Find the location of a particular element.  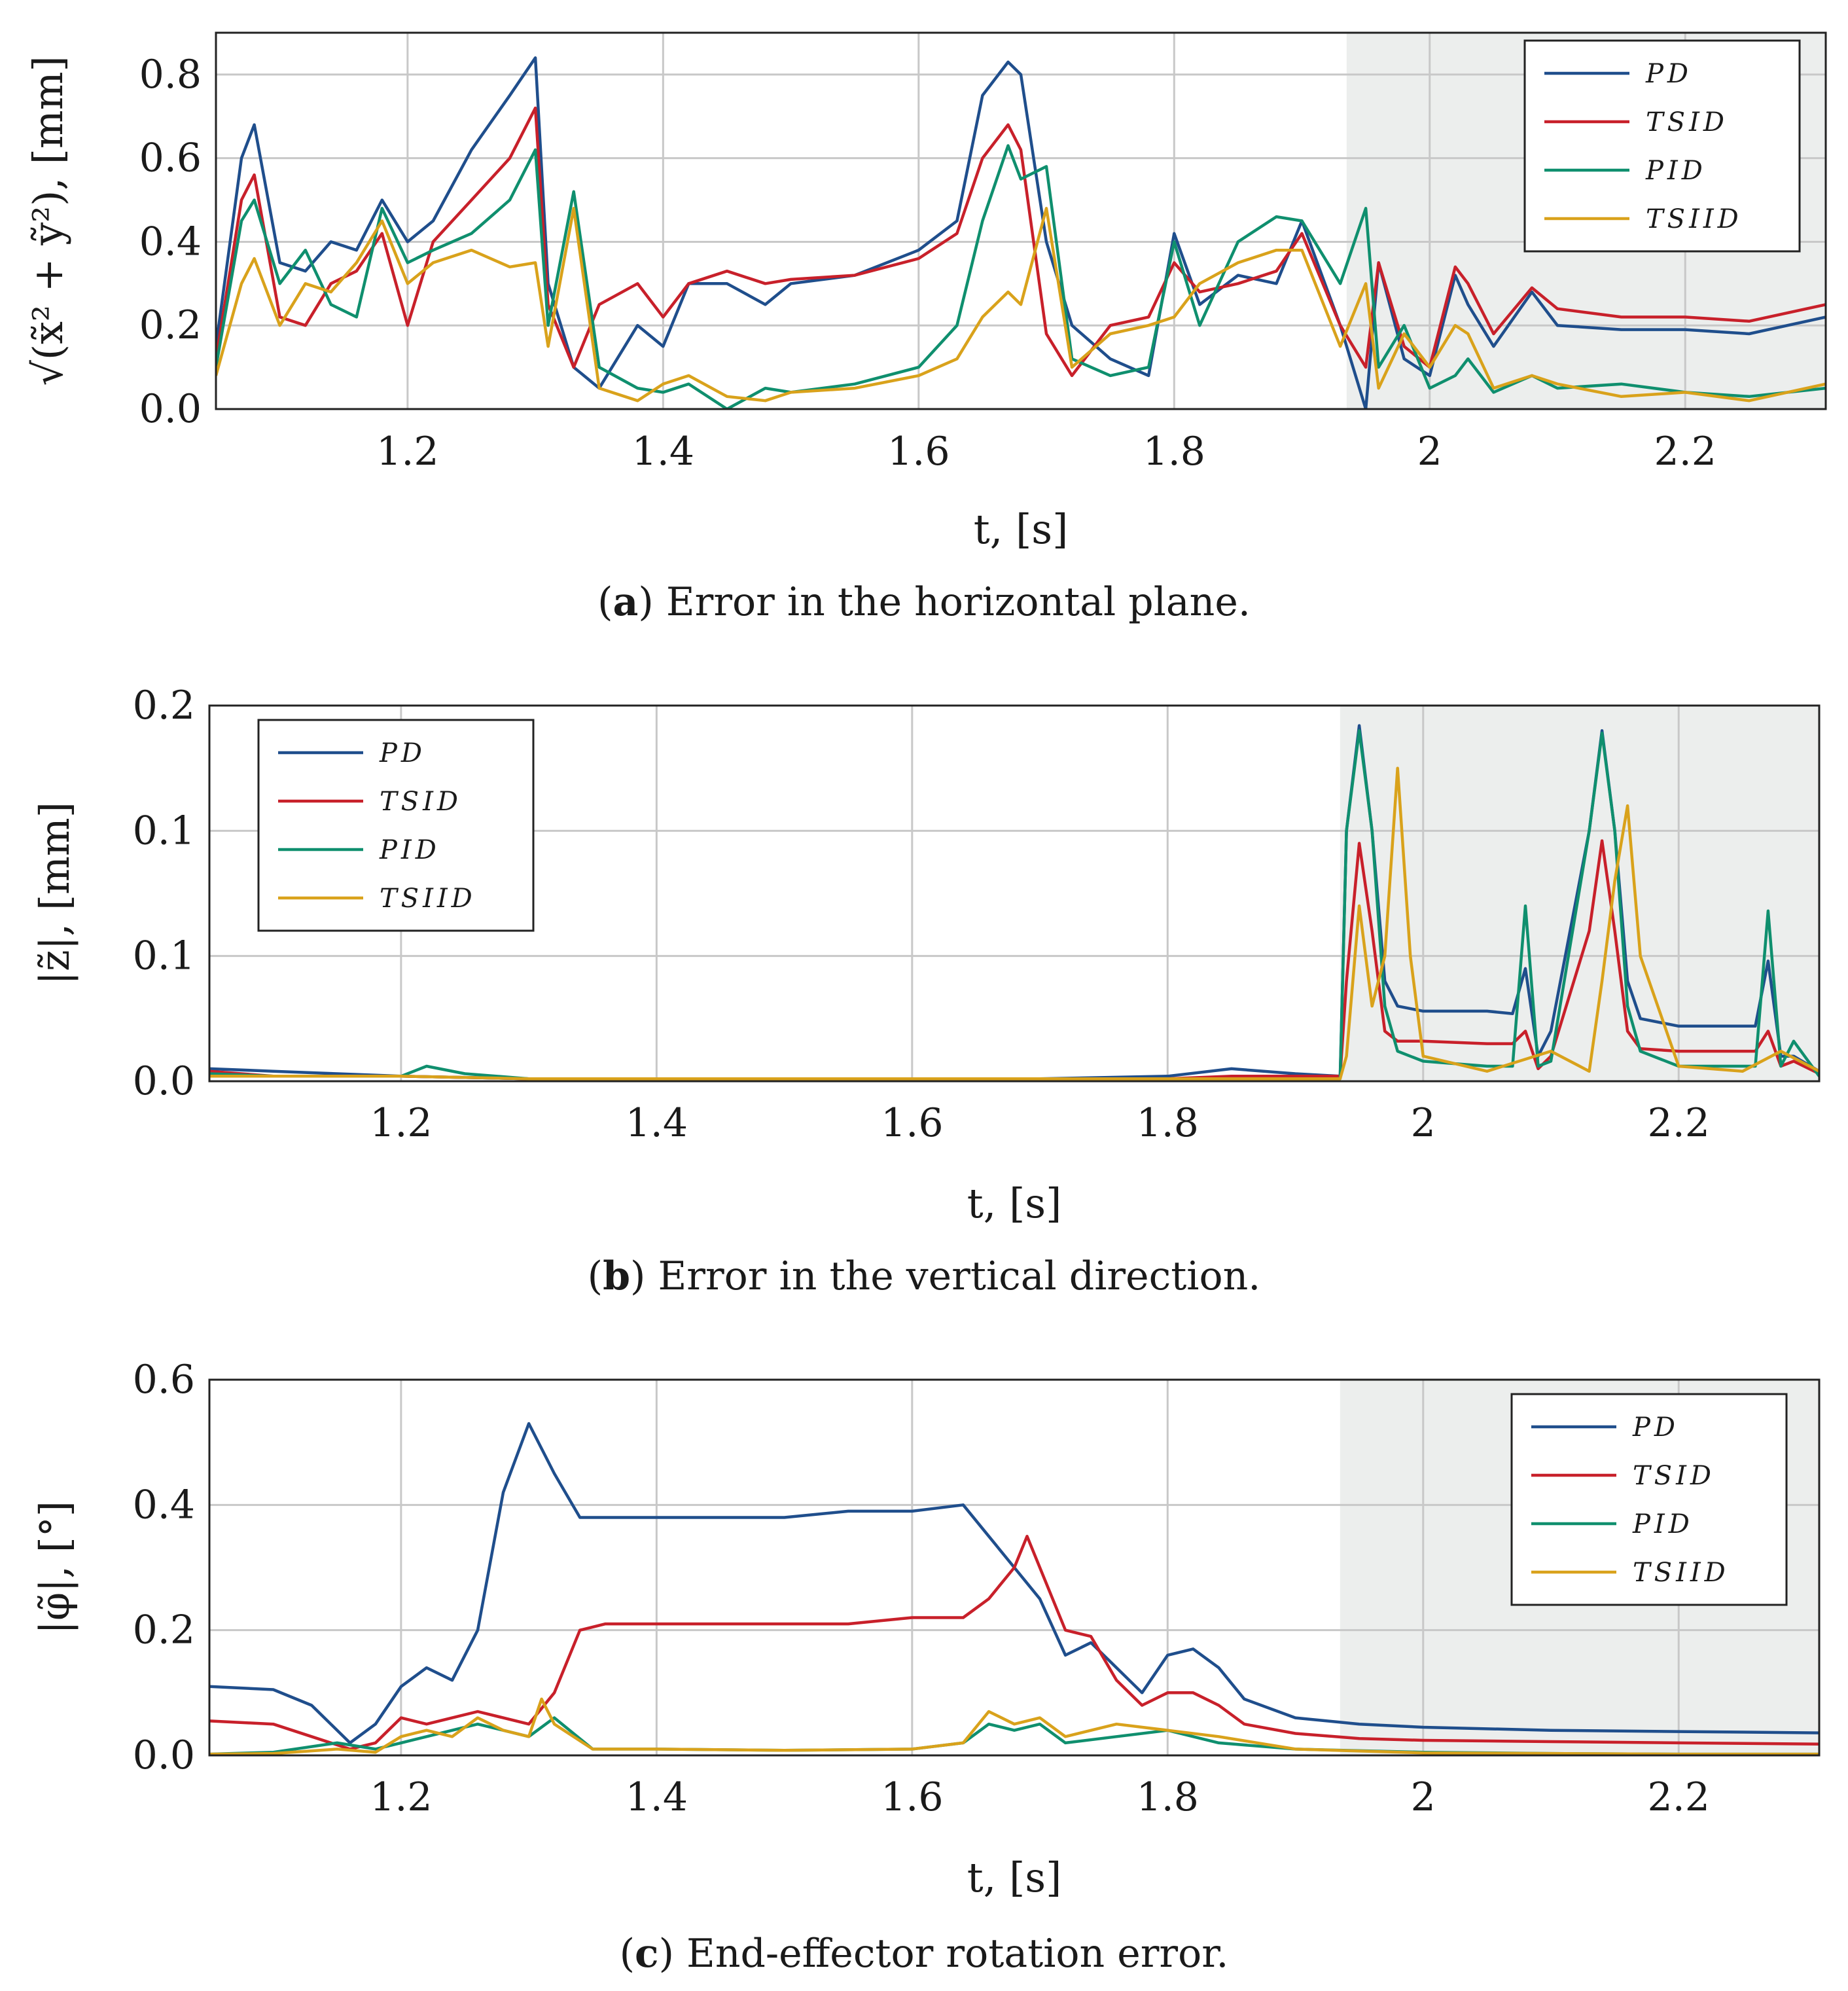

y-tick-label: 0.8 is located at coordinates (170, 75).